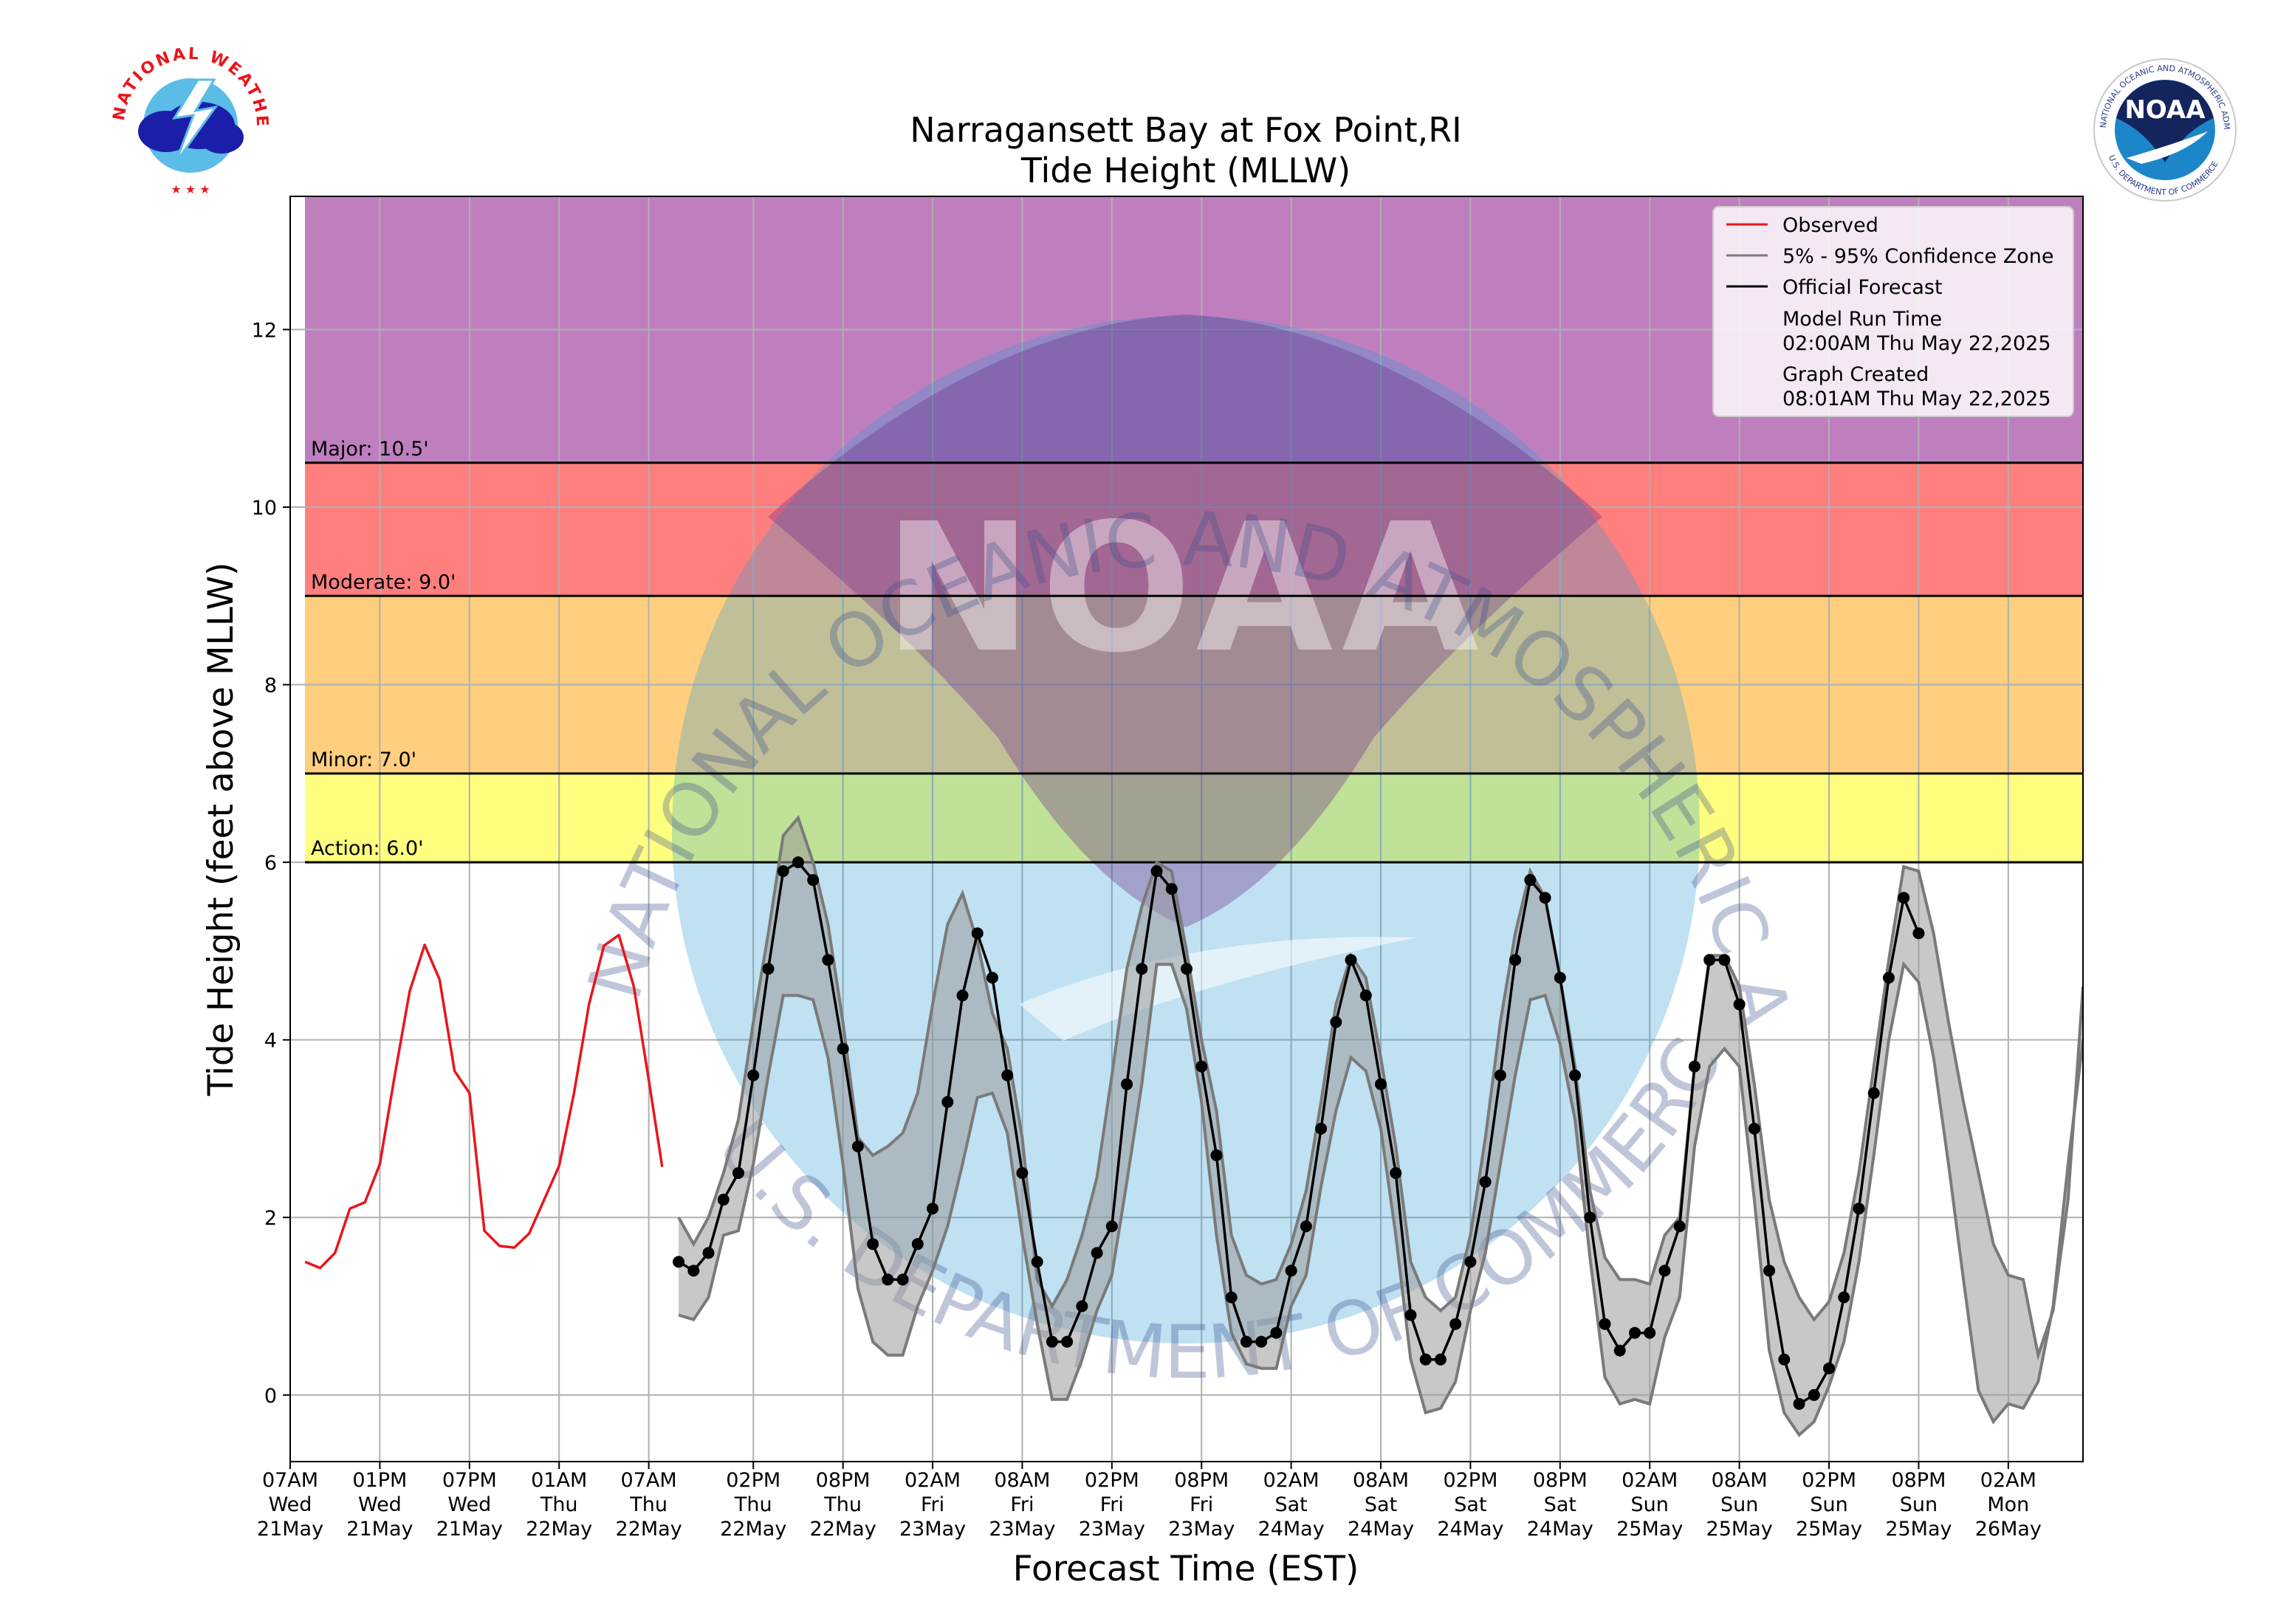 This screenshot has height=1624, width=2289. I want to click on y-tick-label: 6, so click(270, 863).